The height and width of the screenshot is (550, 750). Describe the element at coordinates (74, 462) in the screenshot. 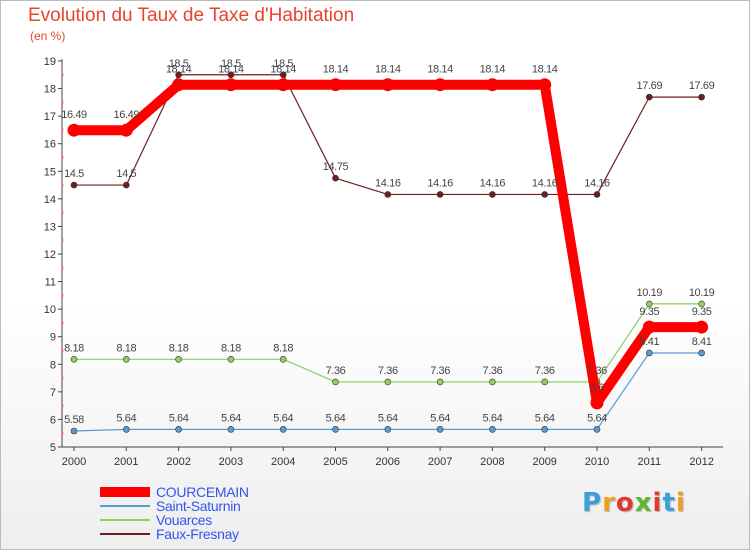

I see `x-tick-label: 2000` at that location.